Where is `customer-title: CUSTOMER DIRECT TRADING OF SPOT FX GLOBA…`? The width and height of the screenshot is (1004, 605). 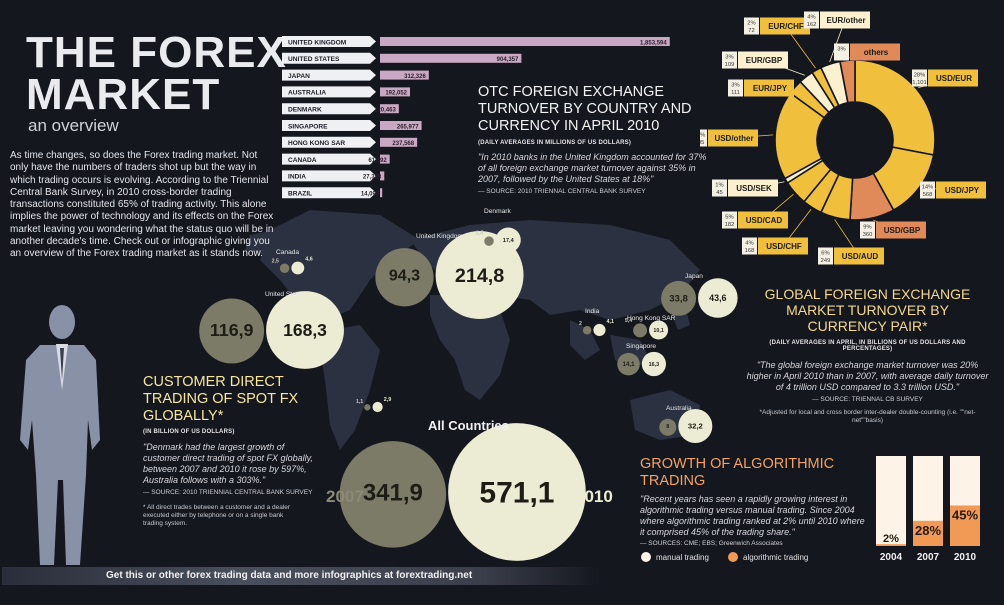
customer-title: CUSTOMER DIRECT TRADING OF SPOT FX GLOBA… is located at coordinates (221, 399).